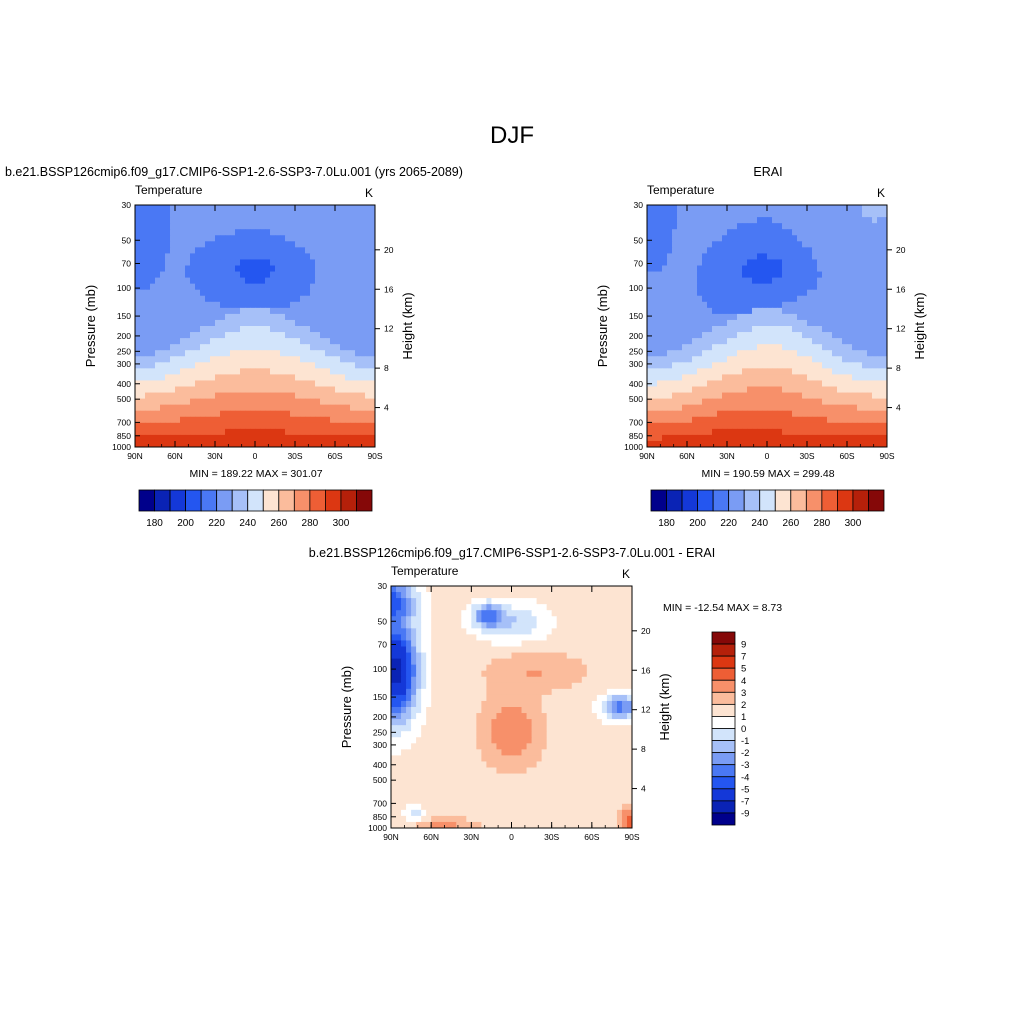 The width and height of the screenshot is (1024, 1024). Describe the element at coordinates (633, 447) in the screenshot. I see `p-tick-label: 1000` at that location.